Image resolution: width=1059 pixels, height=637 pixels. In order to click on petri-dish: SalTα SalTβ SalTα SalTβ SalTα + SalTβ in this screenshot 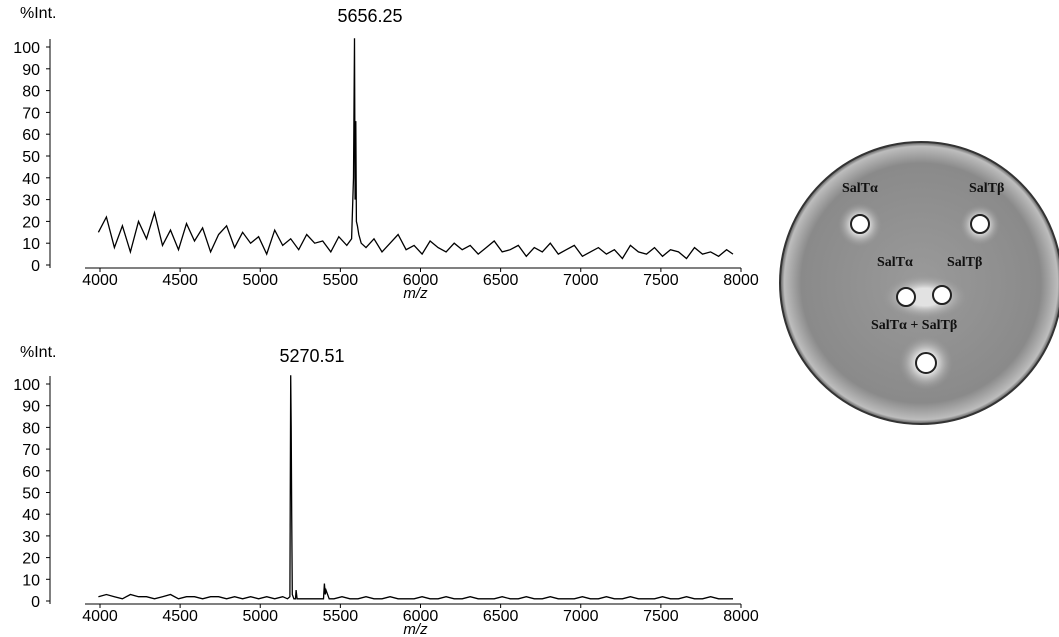, I will do `click(919, 283)`.